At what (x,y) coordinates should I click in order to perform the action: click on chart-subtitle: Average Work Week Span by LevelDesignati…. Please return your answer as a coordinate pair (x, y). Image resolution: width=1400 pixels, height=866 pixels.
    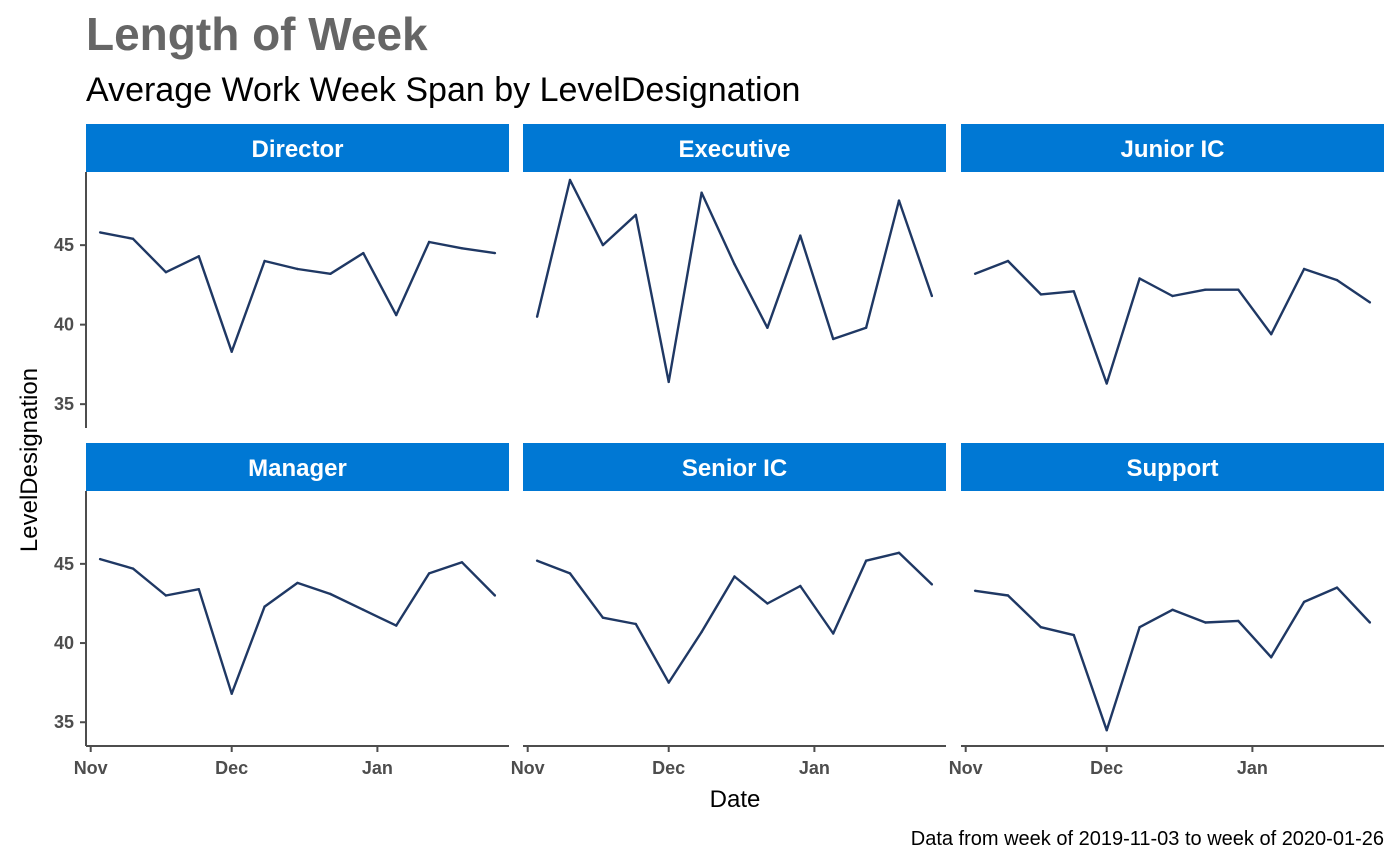
    Looking at the image, I should click on (443, 90).